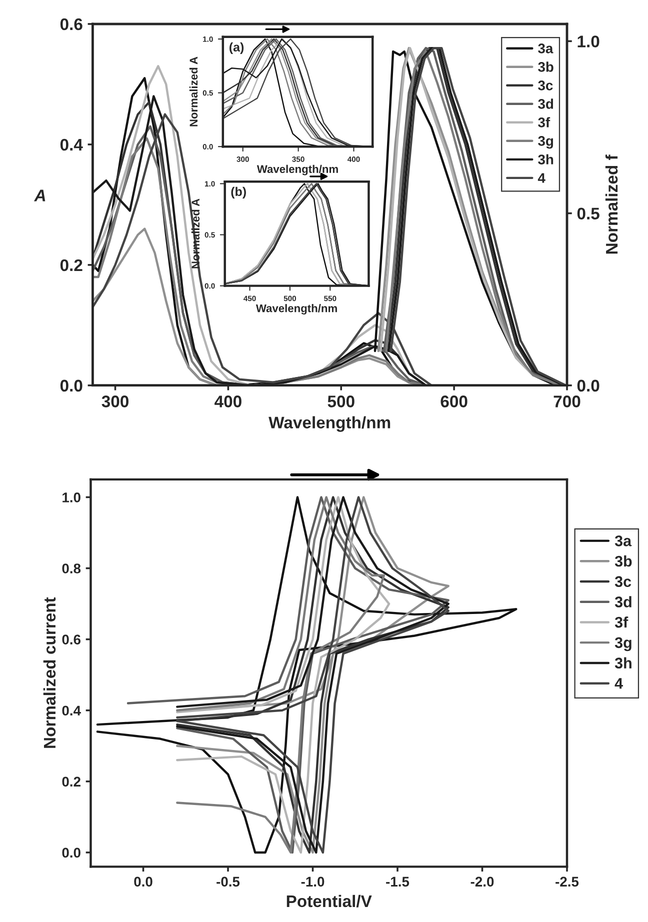 The height and width of the screenshot is (922, 648). What do you see at coordinates (588, 214) in the screenshot?
I see `y2-tick-label: 0.5` at bounding box center [588, 214].